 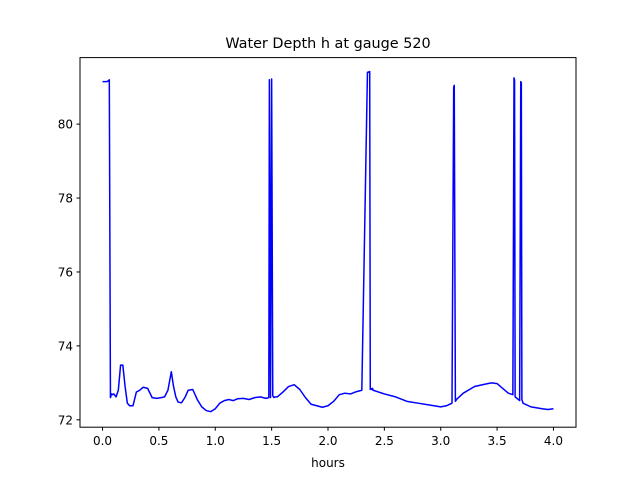 I want to click on y-tick-label: 72, so click(x=65, y=420).